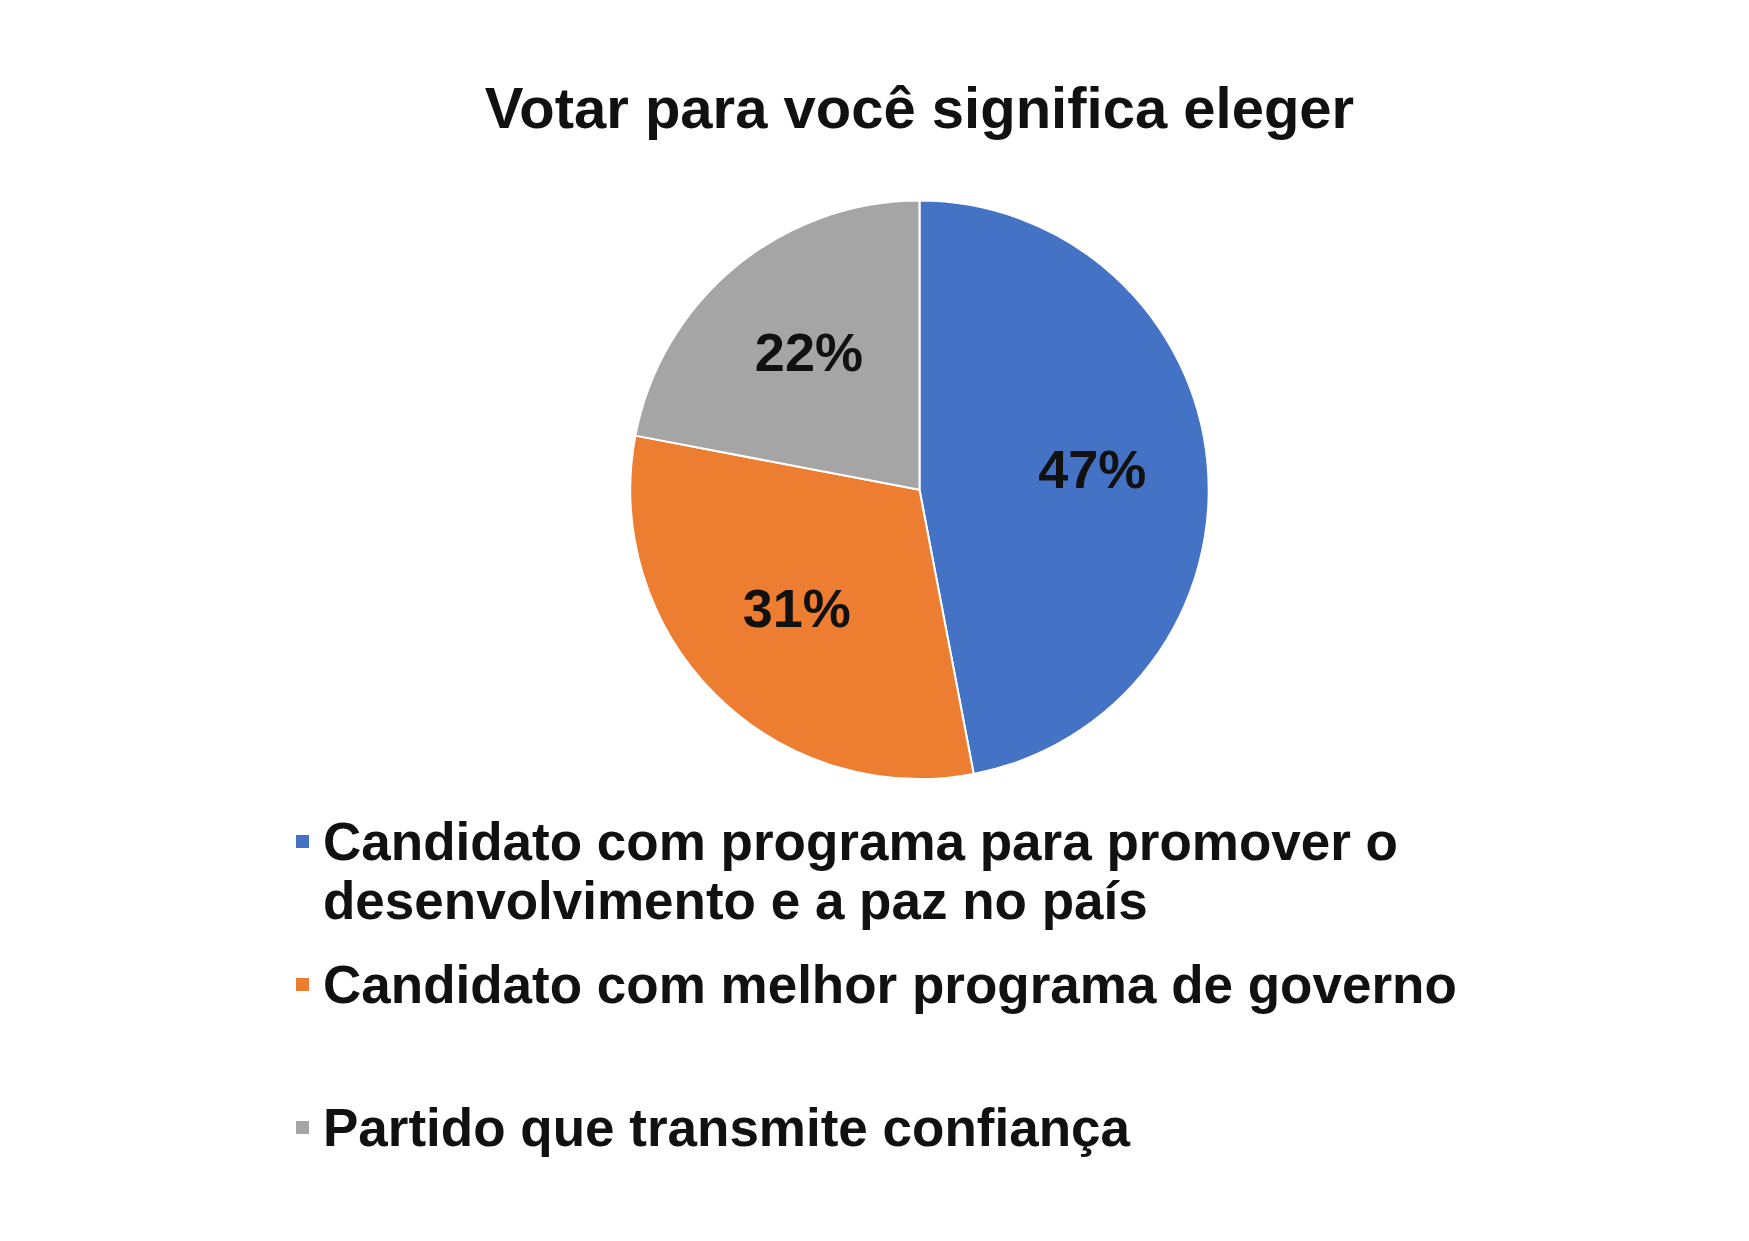 This screenshot has width=1749, height=1241. I want to click on data-label: 47%, so click(1092, 469).